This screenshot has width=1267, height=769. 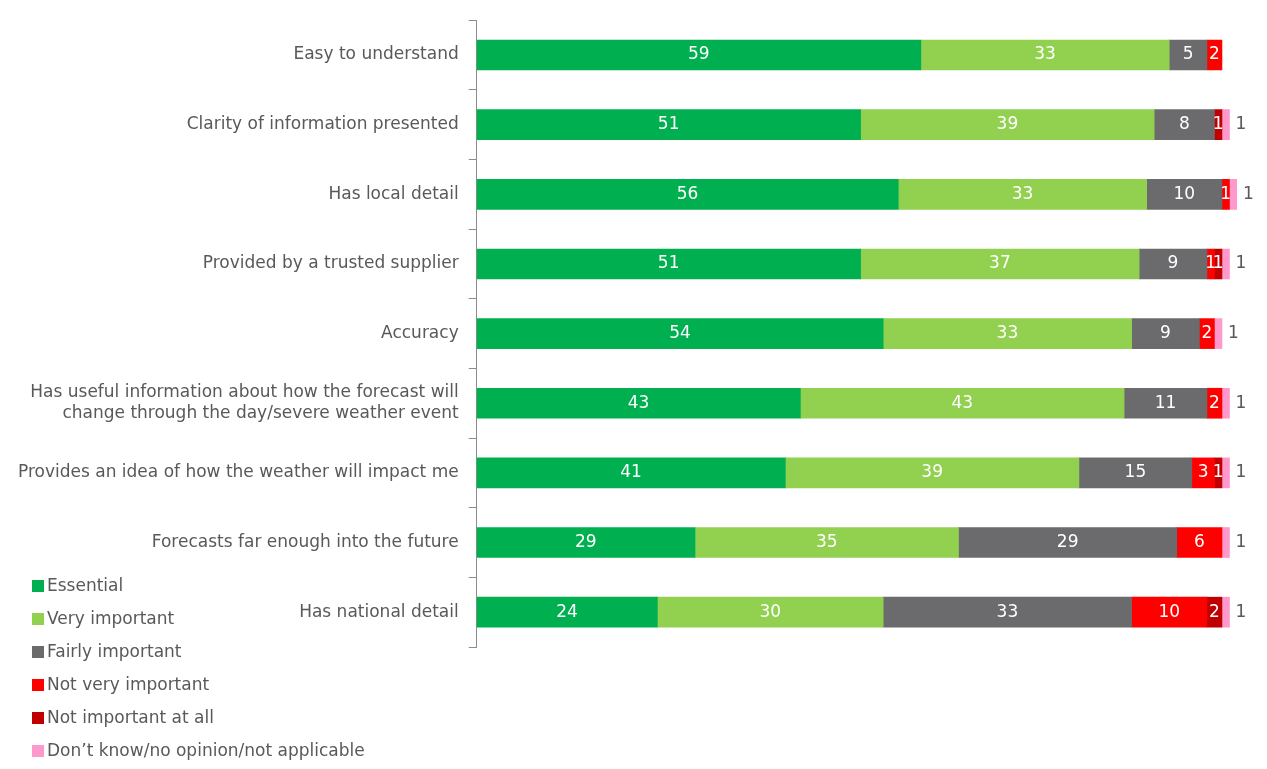 I want to click on data-label: 59, so click(x=698, y=53).